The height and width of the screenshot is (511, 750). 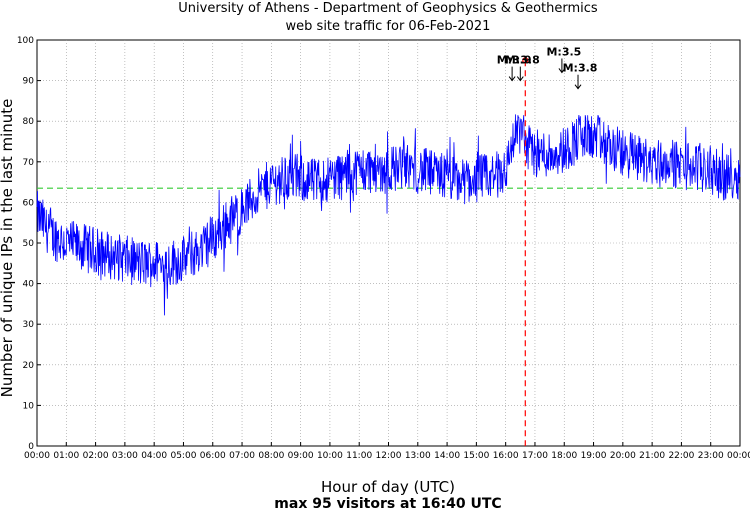 What do you see at coordinates (388, 487) in the screenshot?
I see `x-axis-label: Hour of day (UTC)` at bounding box center [388, 487].